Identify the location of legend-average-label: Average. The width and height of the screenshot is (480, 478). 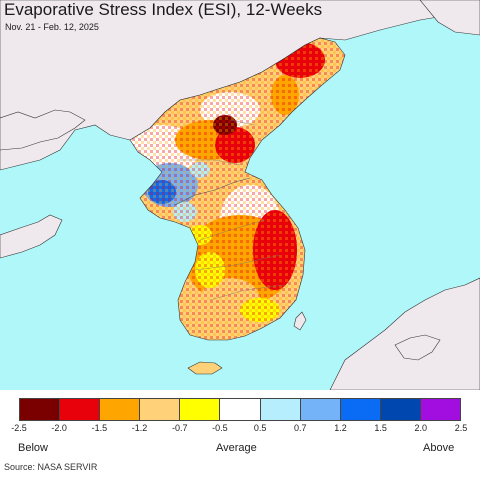
(236, 448).